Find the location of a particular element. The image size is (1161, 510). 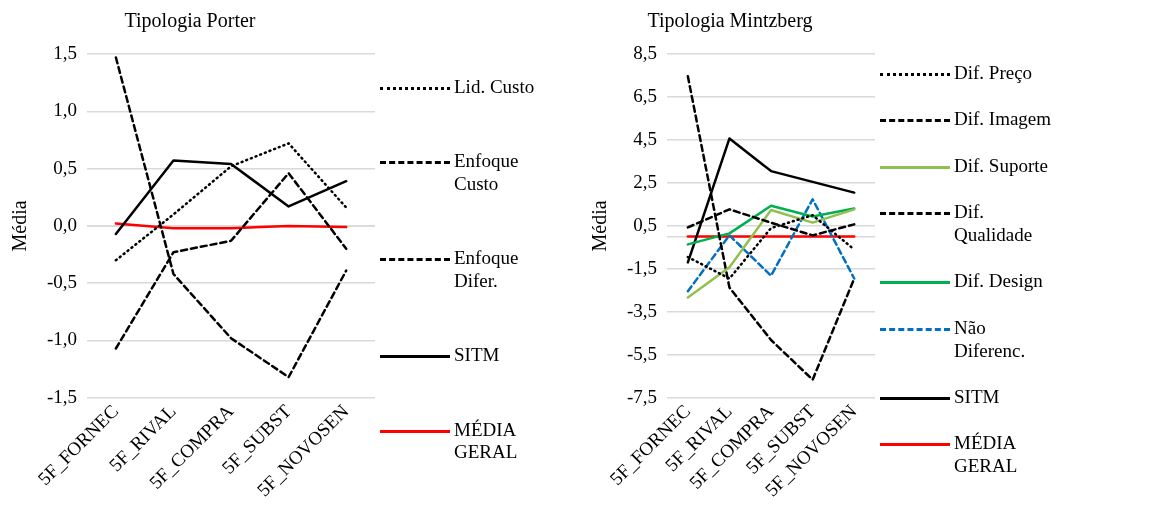

legend-label: Dif. Preço is located at coordinates (993, 73).